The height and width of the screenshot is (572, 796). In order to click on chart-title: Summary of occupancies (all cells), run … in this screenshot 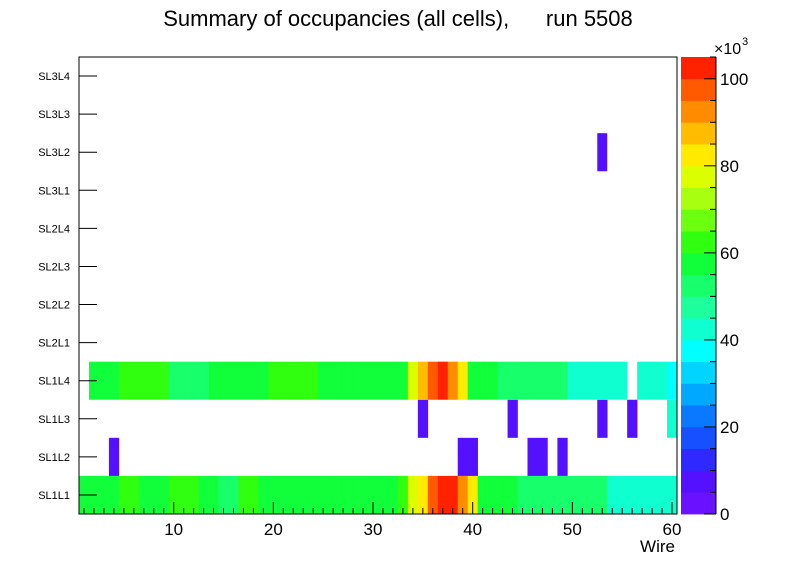, I will do `click(398, 18)`.